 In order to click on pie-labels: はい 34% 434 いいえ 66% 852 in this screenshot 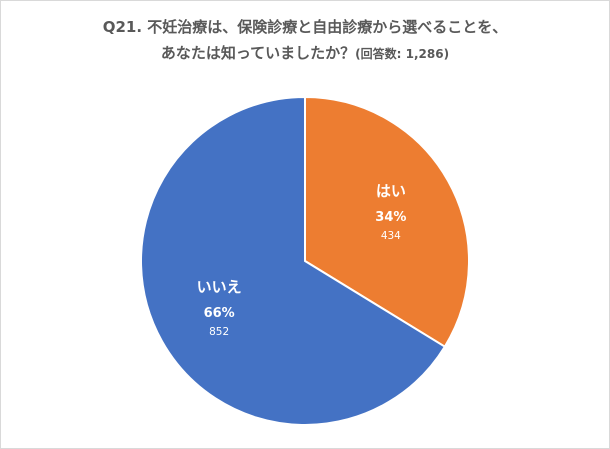, I will do `click(302, 260)`.